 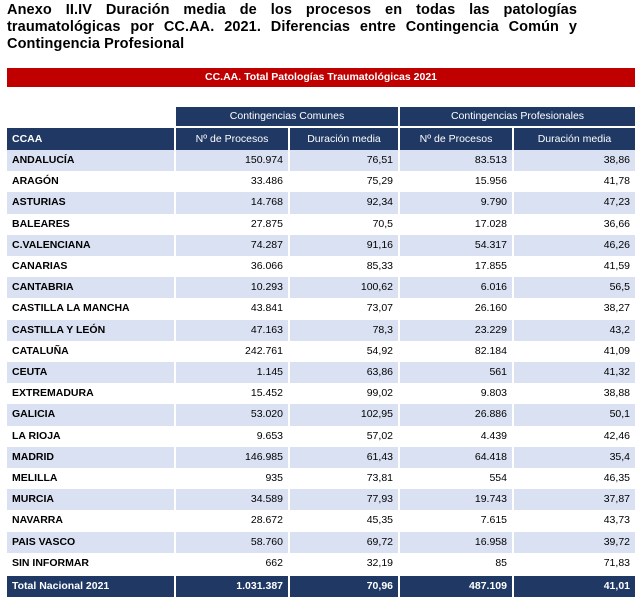 I want to click on procesos-cp-cell: 82.184, so click(x=455, y=351).